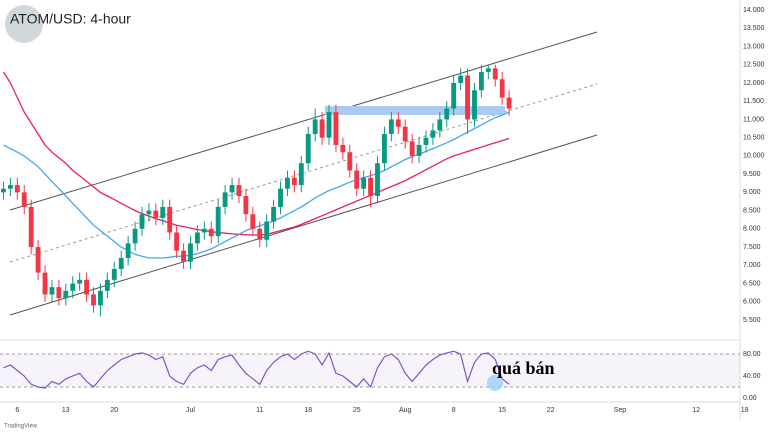 This screenshot has width=768, height=432. Describe the element at coordinates (754, 156) in the screenshot. I see `y-tick-label: 10.000` at that location.